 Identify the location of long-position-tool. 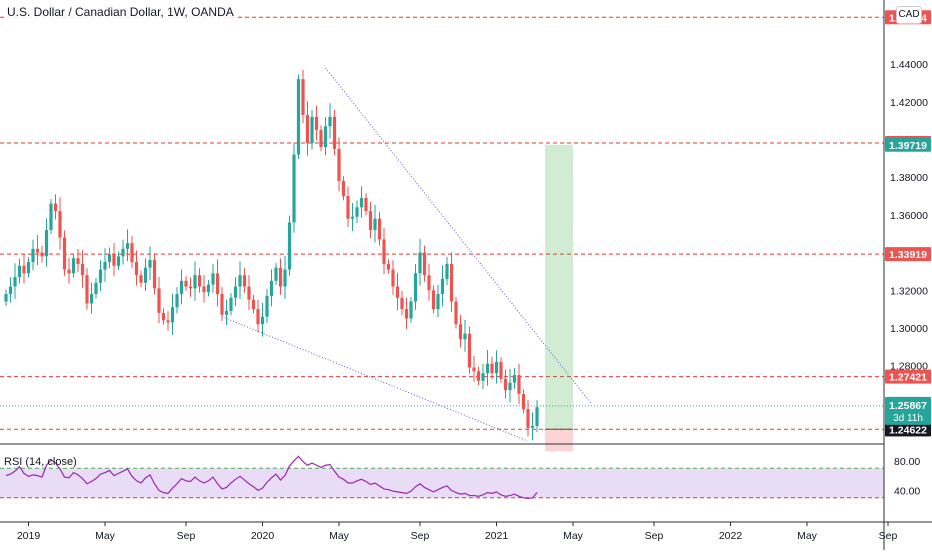
(559, 298).